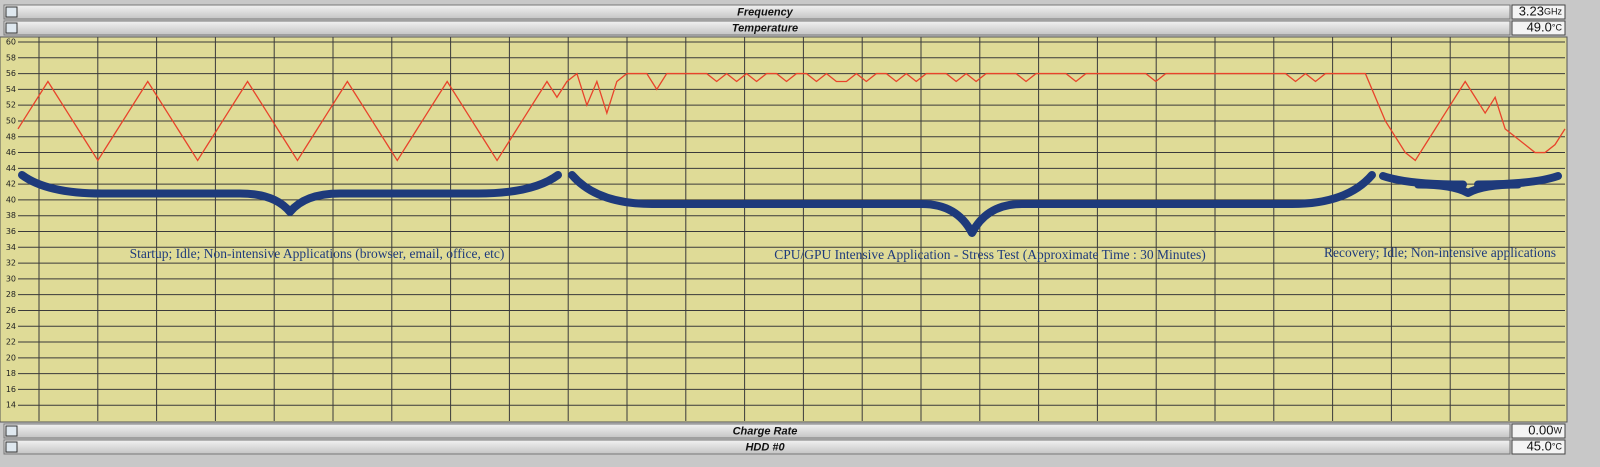  I want to click on panel-value: 0.00W, so click(1545, 430).